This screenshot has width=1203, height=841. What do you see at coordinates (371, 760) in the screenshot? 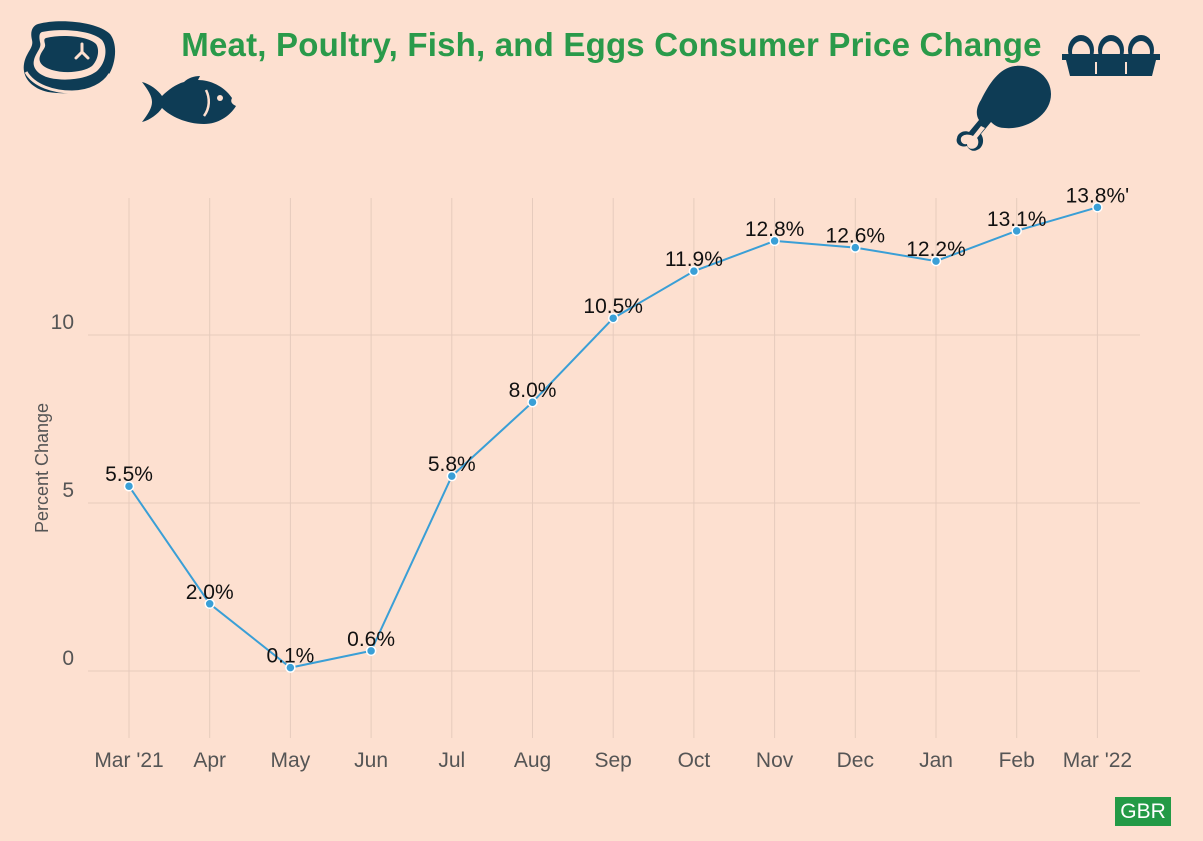
I see `x-tick-label: Jun` at bounding box center [371, 760].